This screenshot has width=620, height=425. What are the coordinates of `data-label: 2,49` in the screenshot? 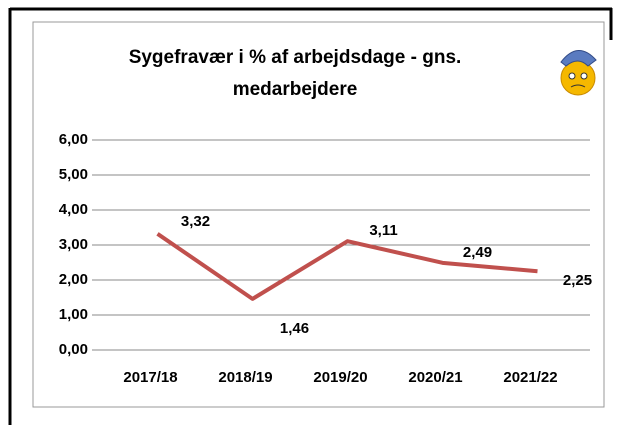 It's located at (477, 252).